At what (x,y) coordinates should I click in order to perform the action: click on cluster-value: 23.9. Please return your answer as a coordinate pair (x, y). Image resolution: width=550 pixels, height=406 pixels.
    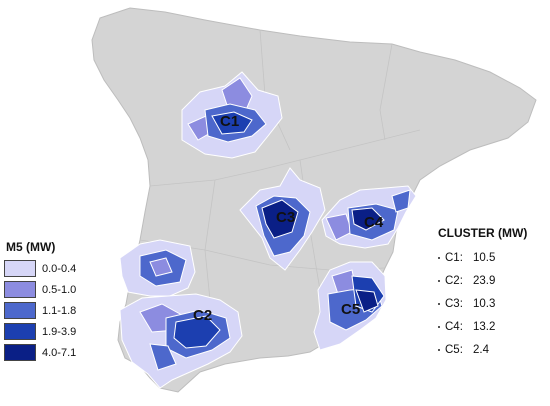
    Looking at the image, I should click on (484, 280).